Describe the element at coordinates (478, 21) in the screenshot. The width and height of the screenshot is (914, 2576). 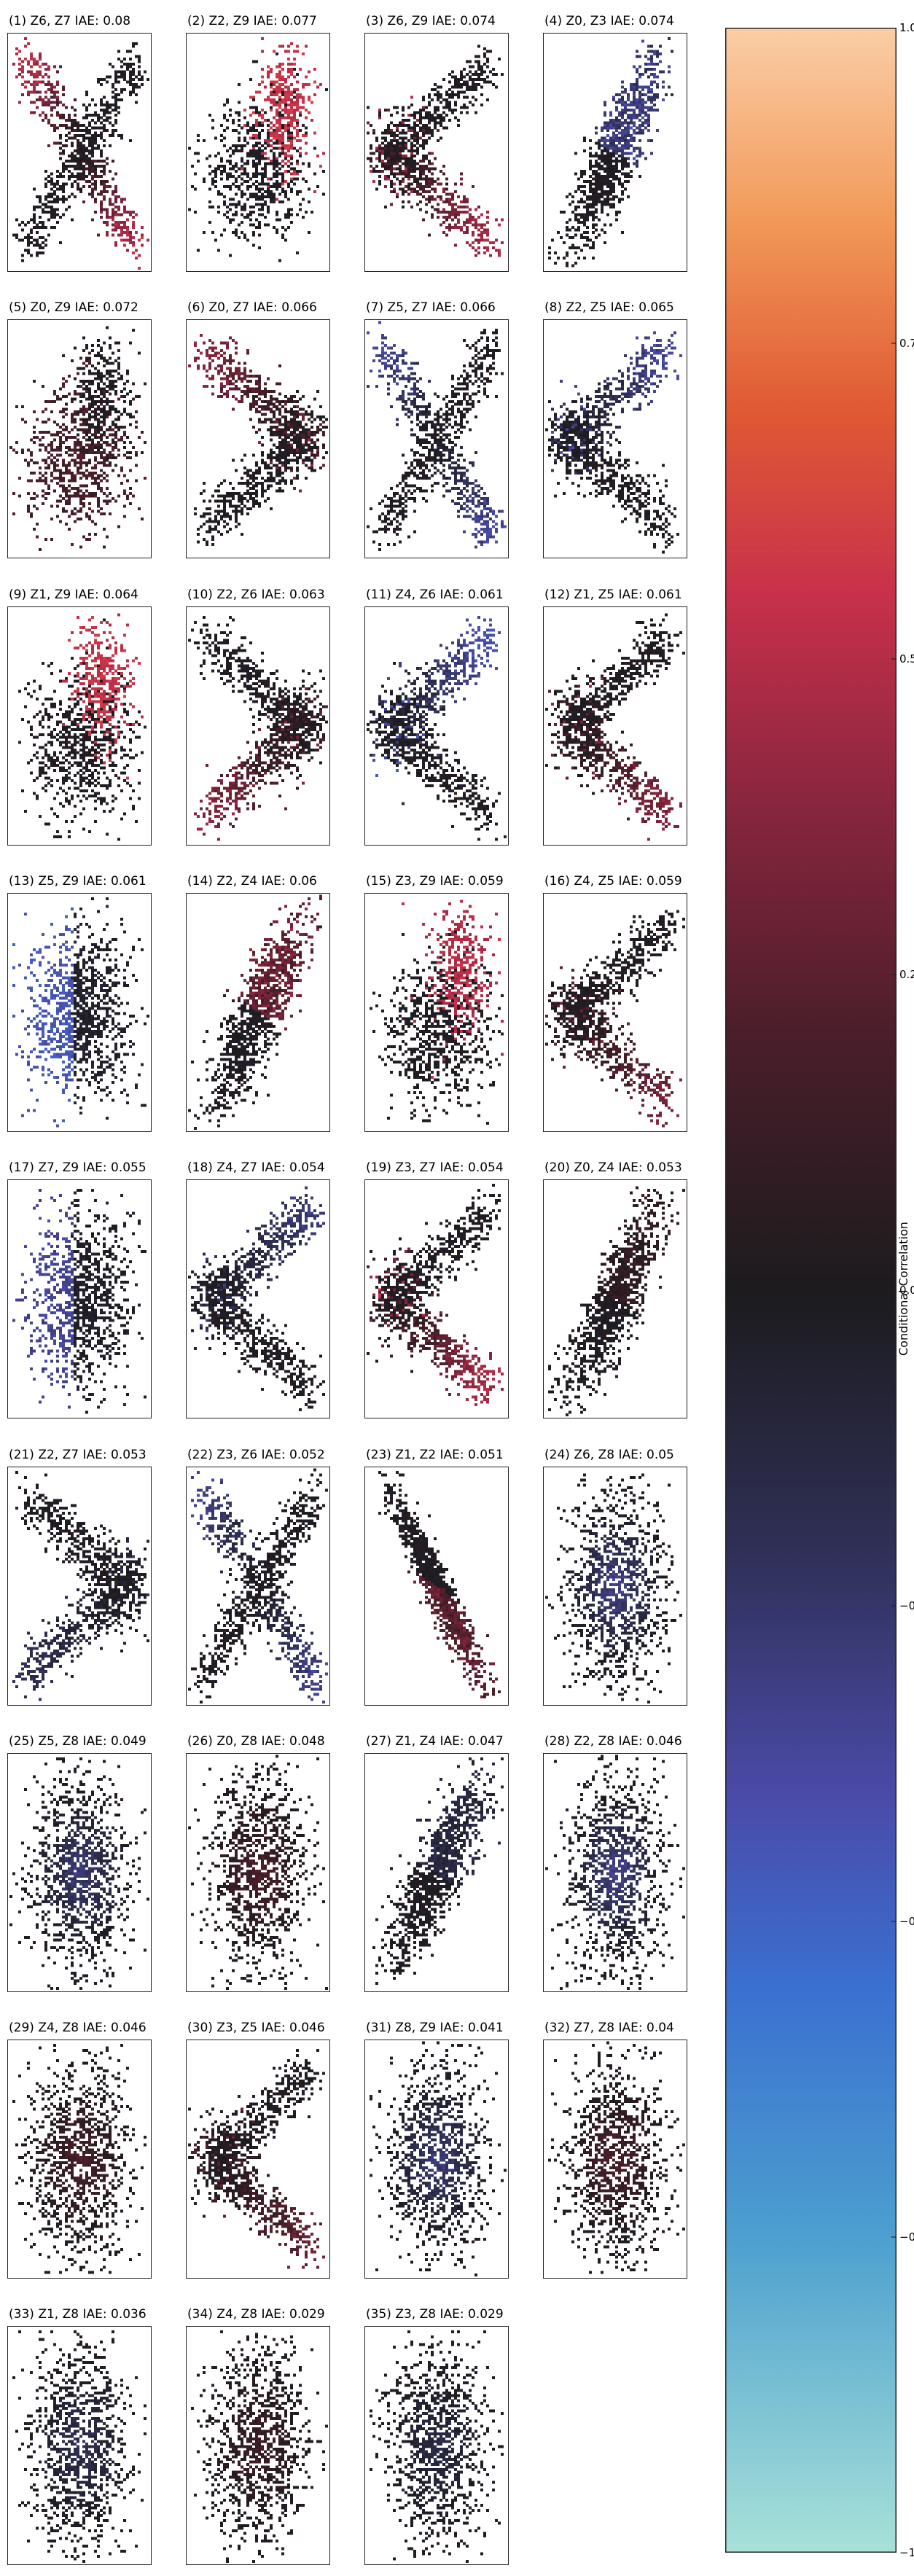
I see `iae-value: 0.074` at that location.